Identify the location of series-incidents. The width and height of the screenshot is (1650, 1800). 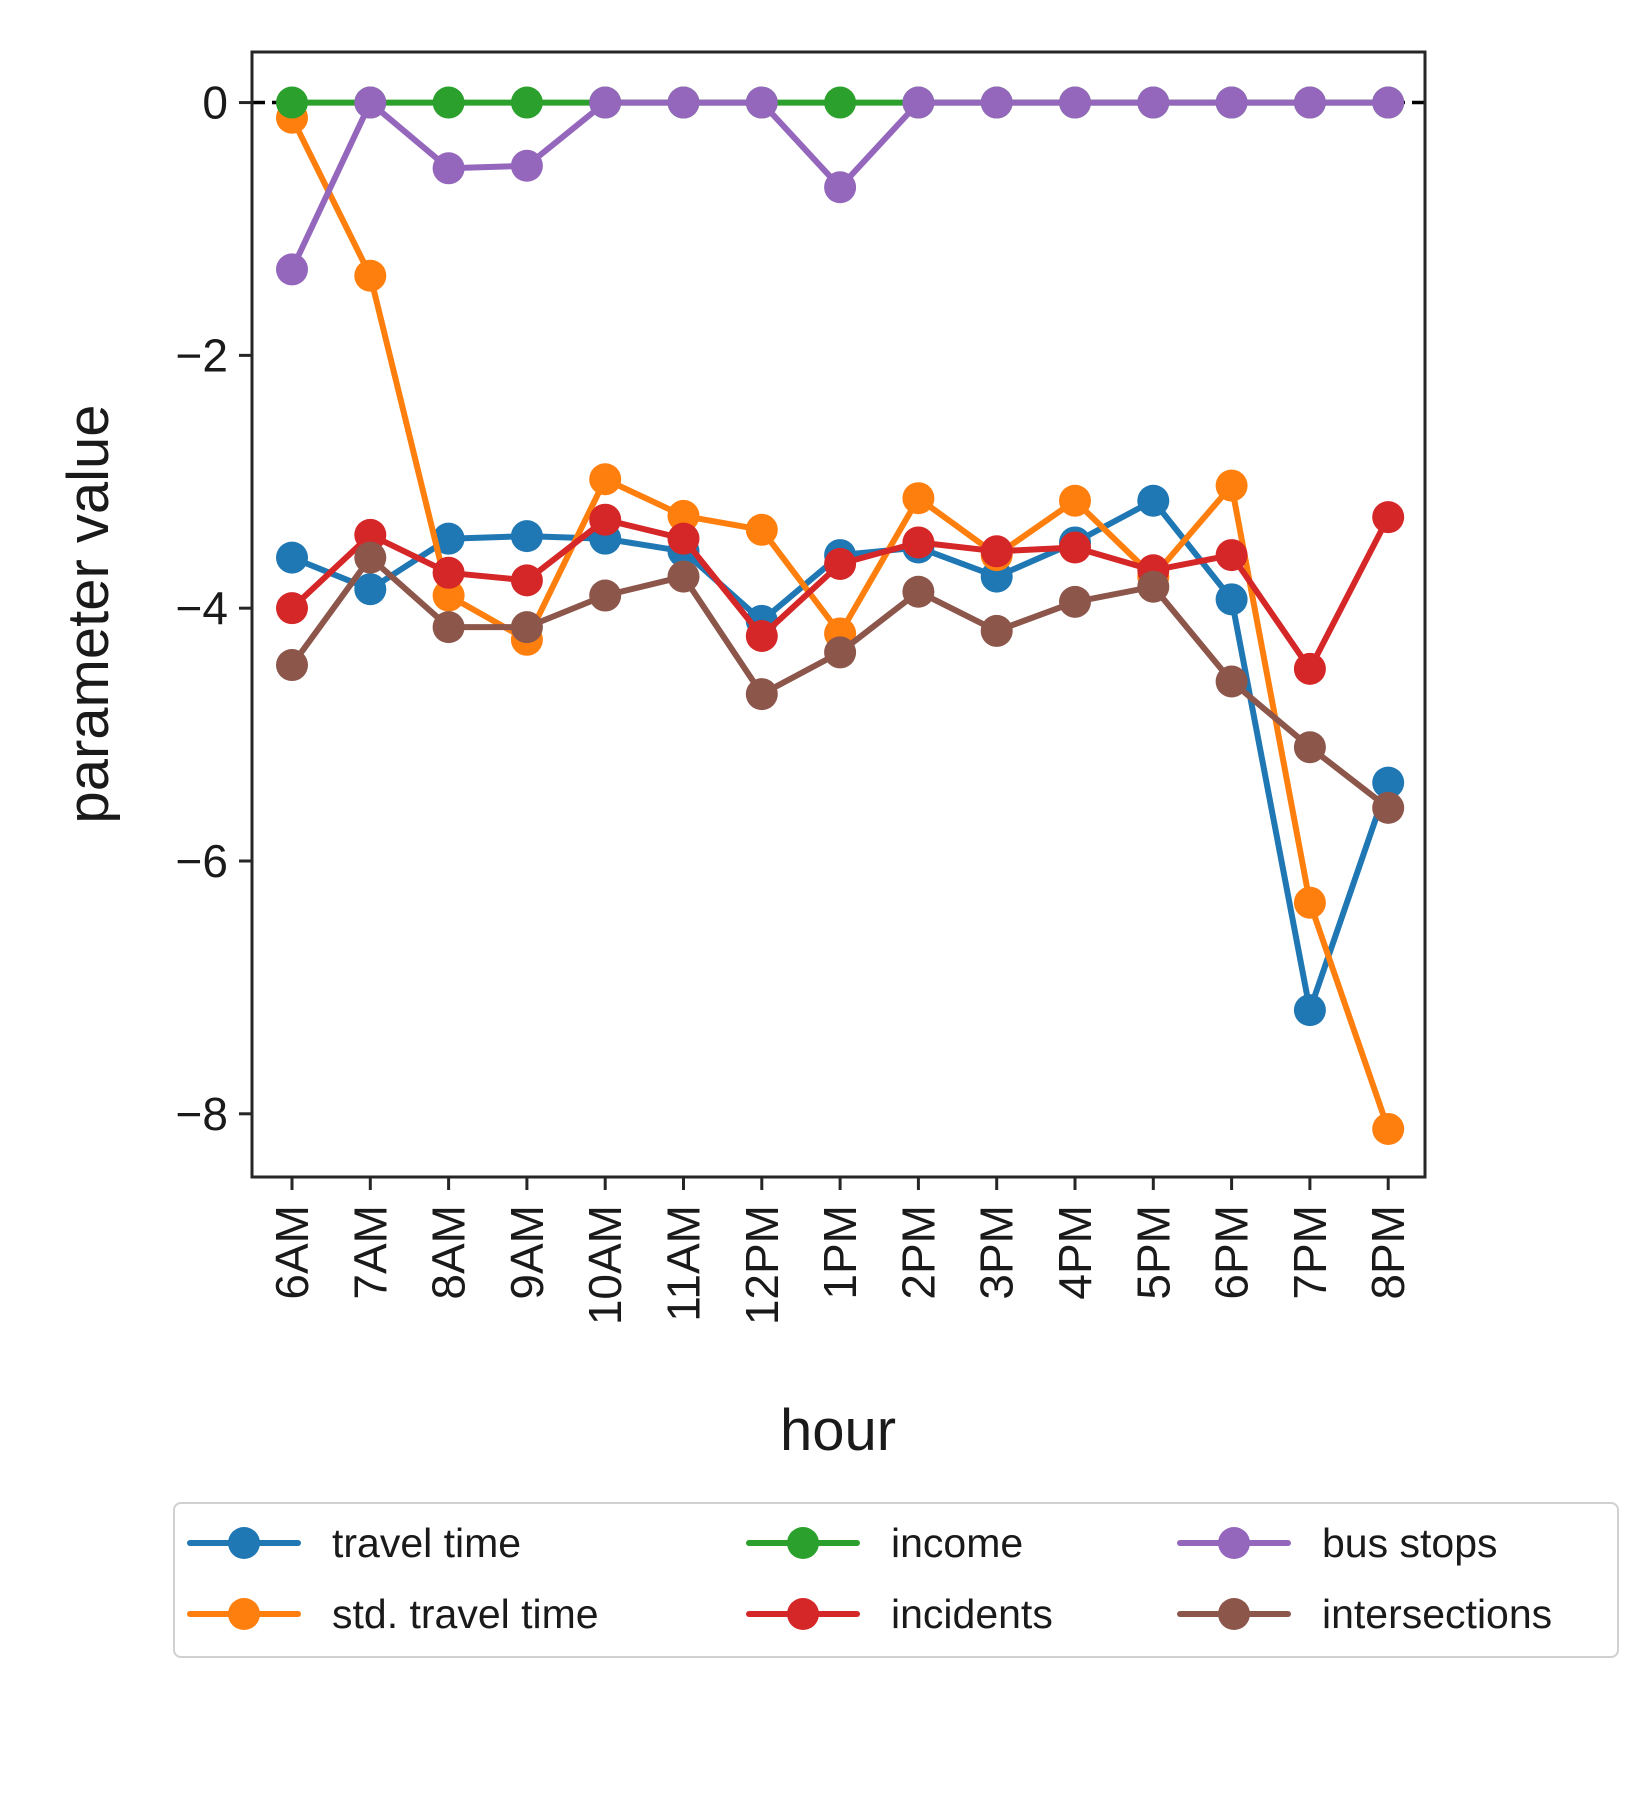
(840, 593).